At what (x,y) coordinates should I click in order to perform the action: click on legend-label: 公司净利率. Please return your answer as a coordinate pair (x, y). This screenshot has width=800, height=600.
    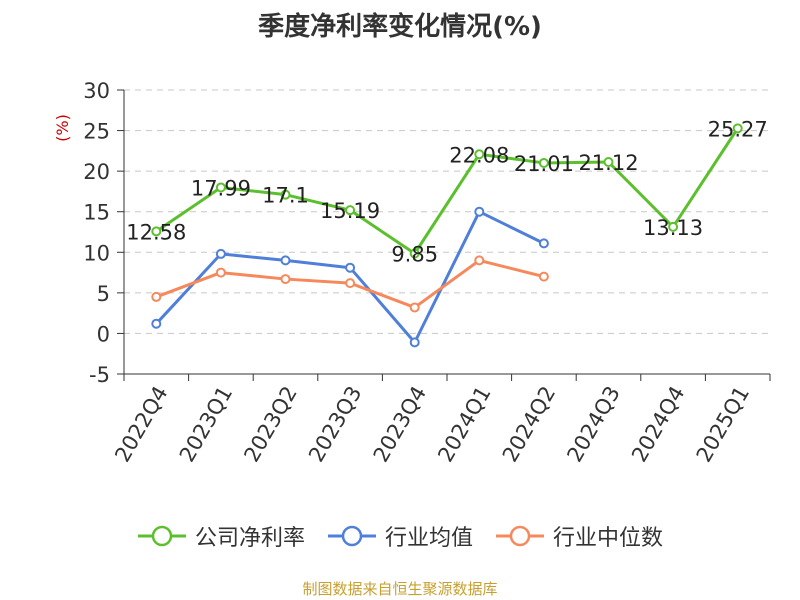
    Looking at the image, I should click on (249, 538).